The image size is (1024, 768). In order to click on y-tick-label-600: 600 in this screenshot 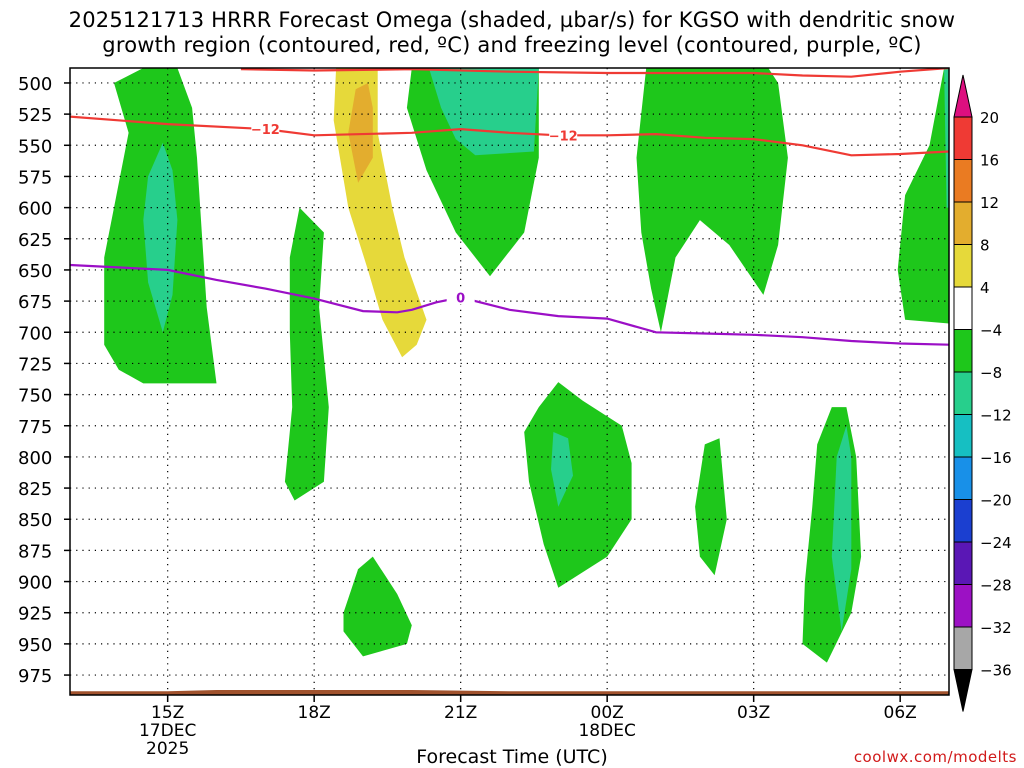, I will do `click(35, 209)`.